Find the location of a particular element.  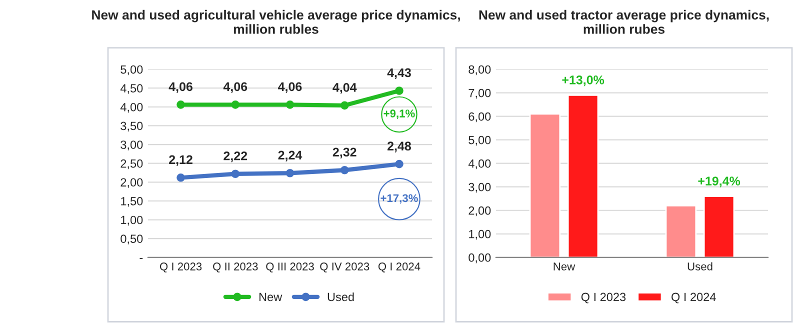

data-label: 2,22 is located at coordinates (236, 156).